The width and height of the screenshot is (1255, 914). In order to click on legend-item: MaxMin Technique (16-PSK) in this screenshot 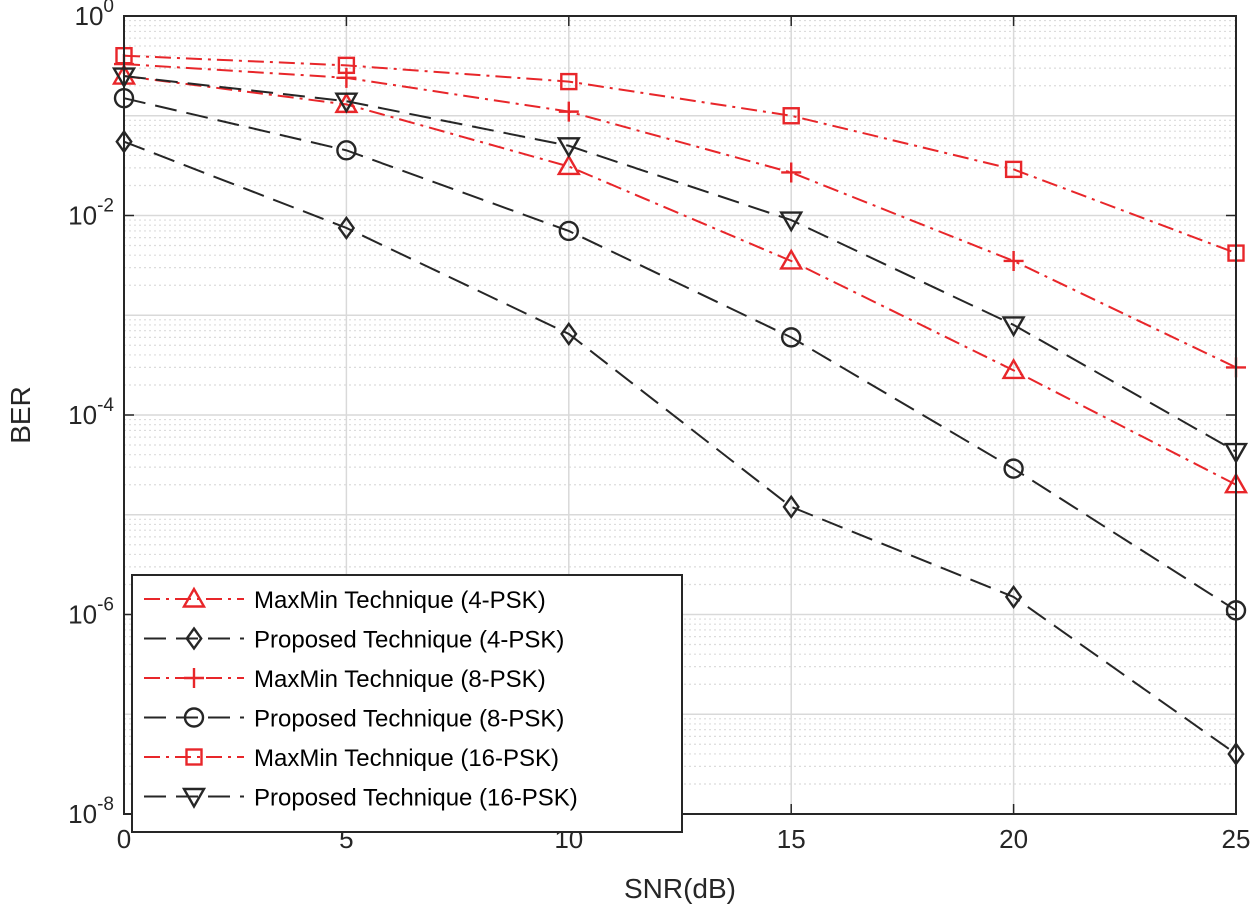, I will do `click(351, 758)`.